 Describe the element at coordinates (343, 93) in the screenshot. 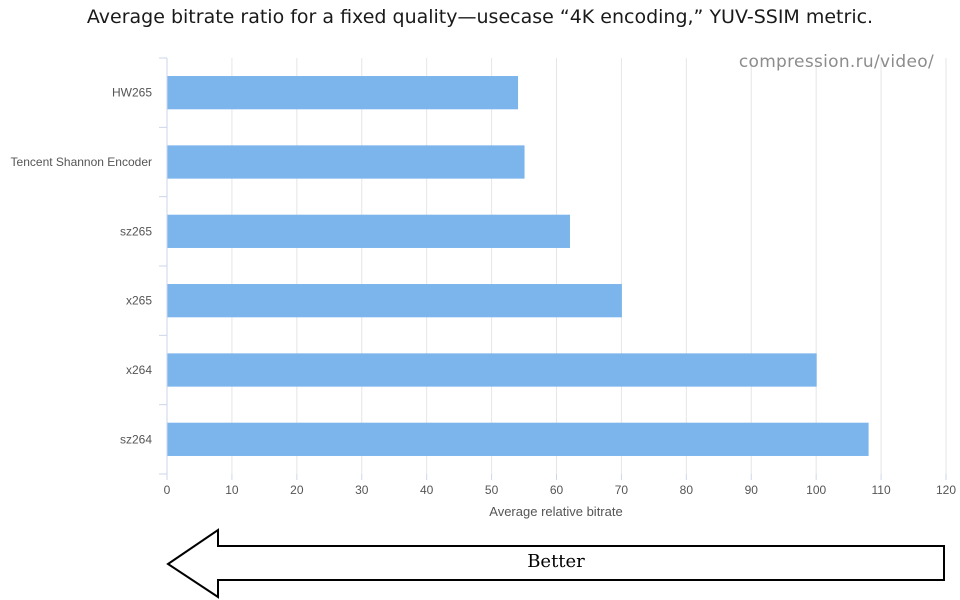

I see `bar-hw265` at that location.